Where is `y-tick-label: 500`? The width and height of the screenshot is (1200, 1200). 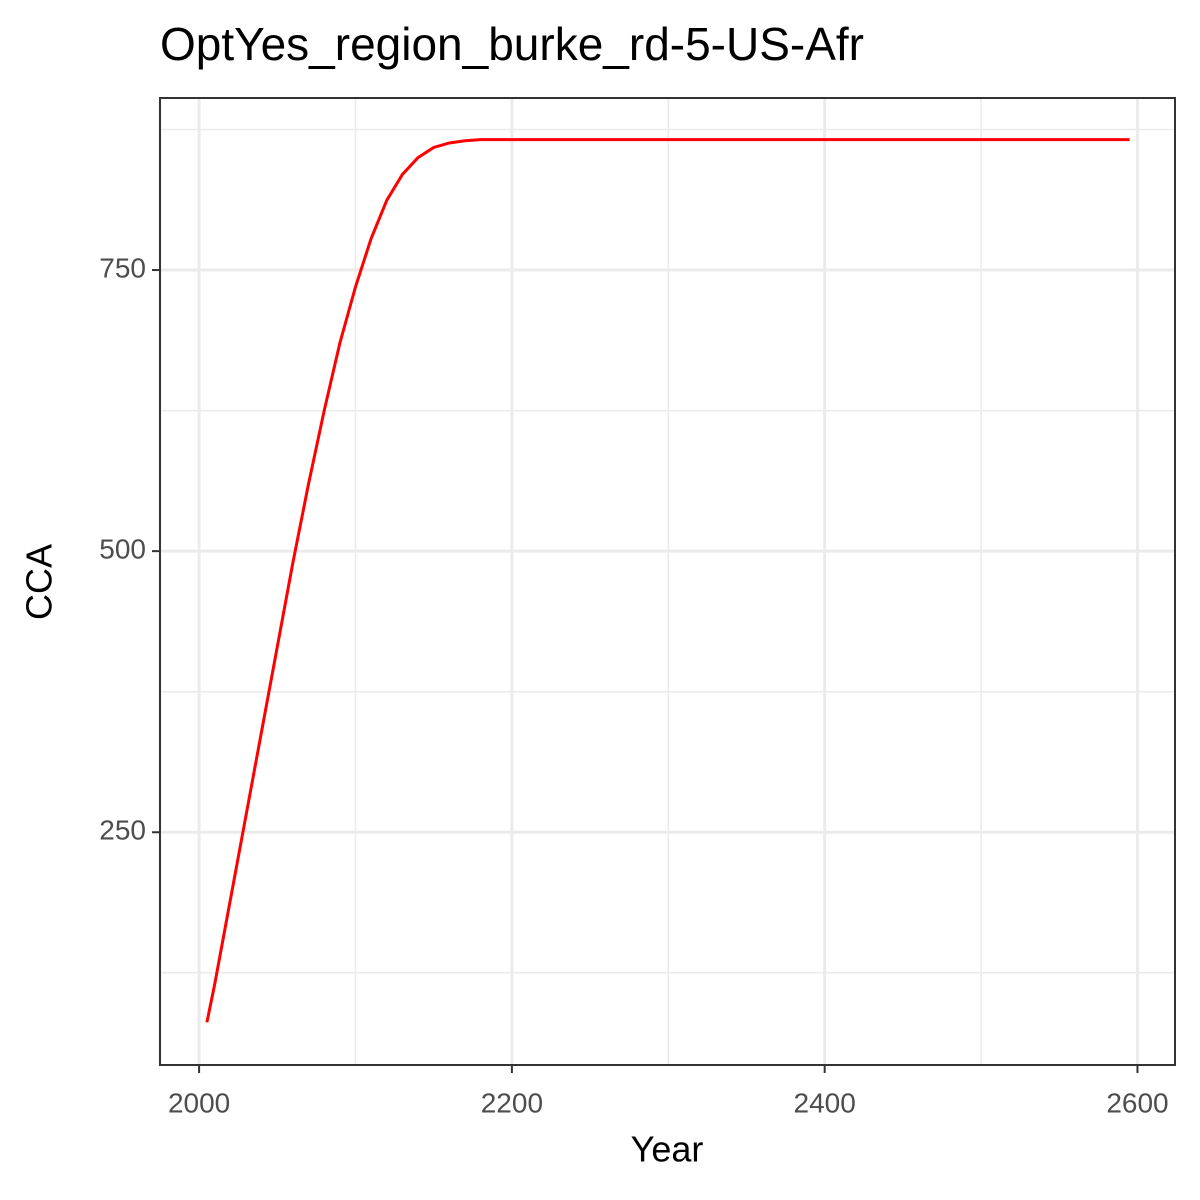
y-tick-label: 500 is located at coordinates (122, 549).